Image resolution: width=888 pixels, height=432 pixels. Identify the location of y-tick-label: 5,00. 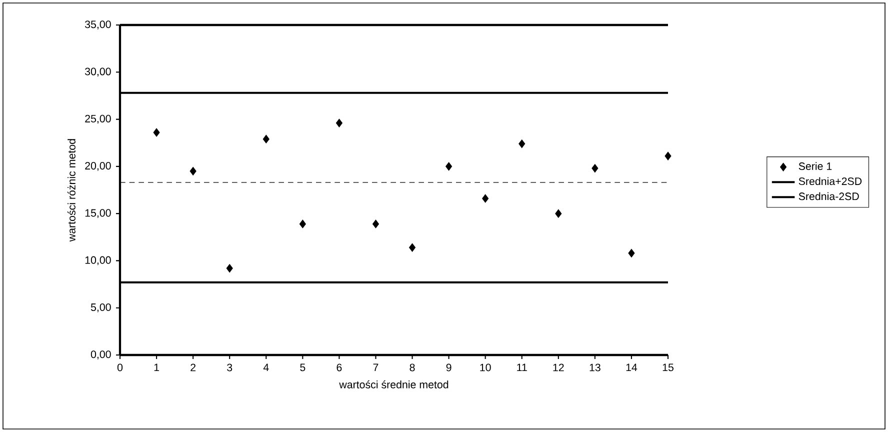
(100, 307).